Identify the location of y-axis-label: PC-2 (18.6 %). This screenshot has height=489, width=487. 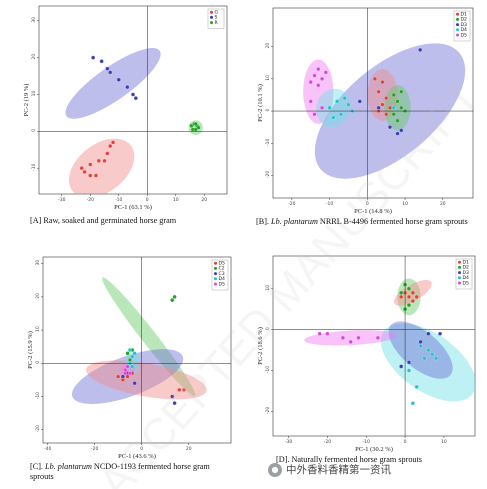
(260, 346).